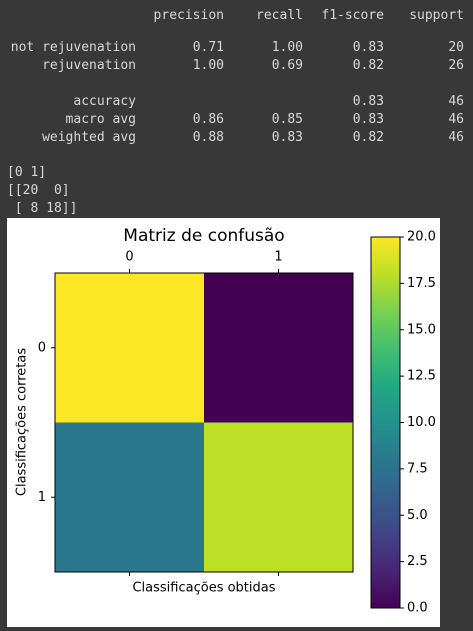 The width and height of the screenshot is (473, 631). Describe the element at coordinates (279, 15) in the screenshot. I see `column-header: recall` at that location.